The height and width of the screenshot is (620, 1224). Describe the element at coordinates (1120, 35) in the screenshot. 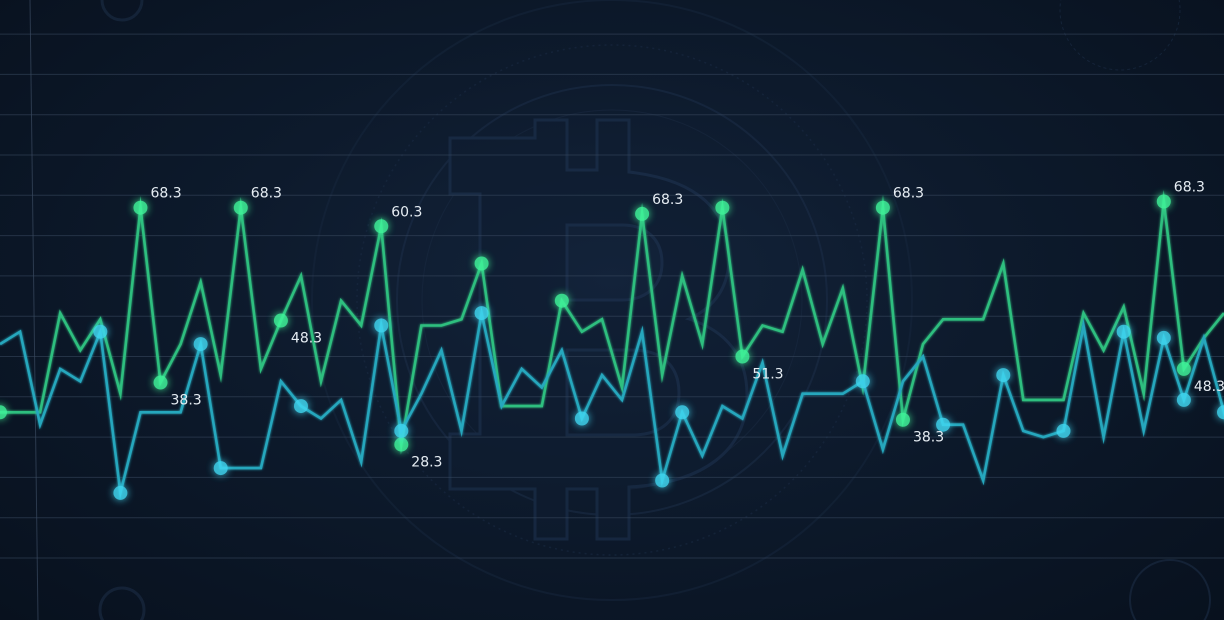

I see `corner-ring-top-right` at that location.